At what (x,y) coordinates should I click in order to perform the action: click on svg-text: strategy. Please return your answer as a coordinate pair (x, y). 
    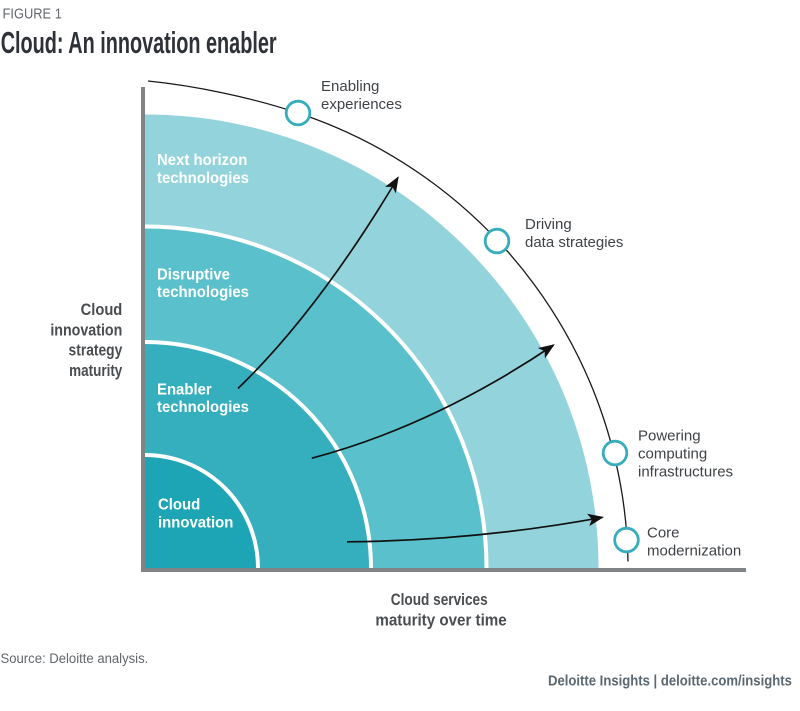
    Looking at the image, I should click on (96, 350).